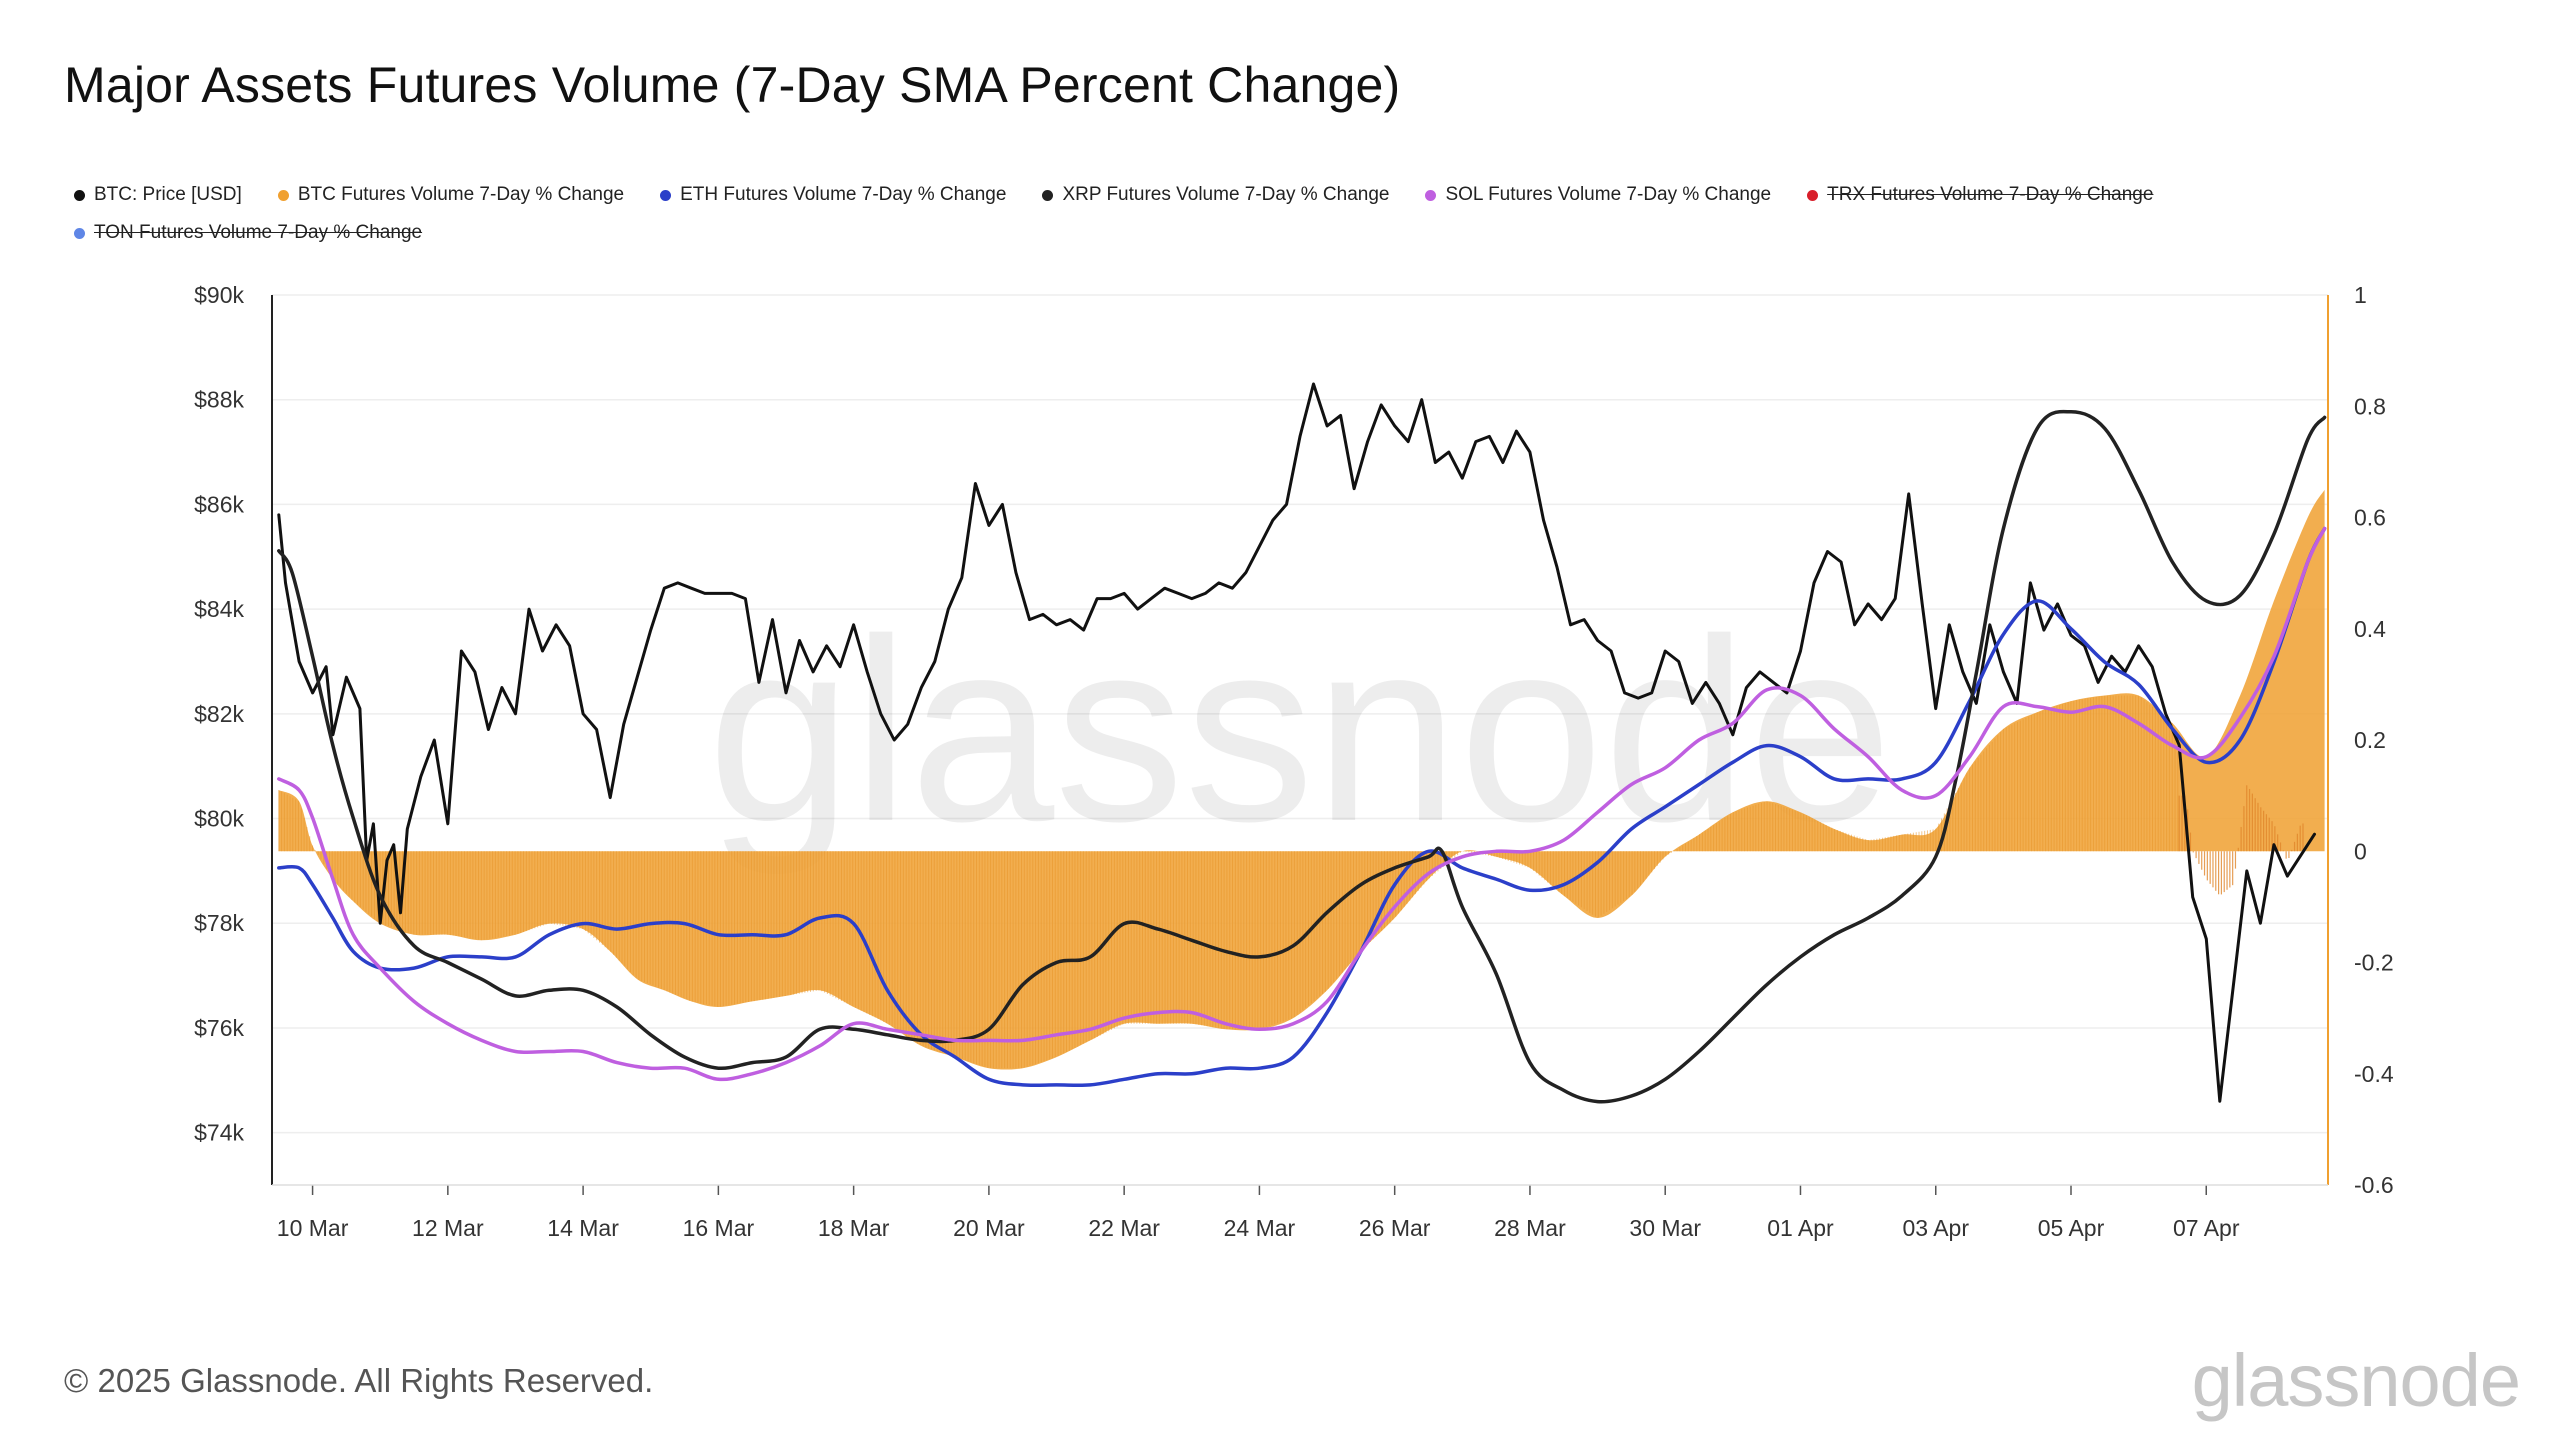 The image size is (2560, 1440). Describe the element at coordinates (219, 923) in the screenshot. I see `y-left-tick-label: $78k` at that location.